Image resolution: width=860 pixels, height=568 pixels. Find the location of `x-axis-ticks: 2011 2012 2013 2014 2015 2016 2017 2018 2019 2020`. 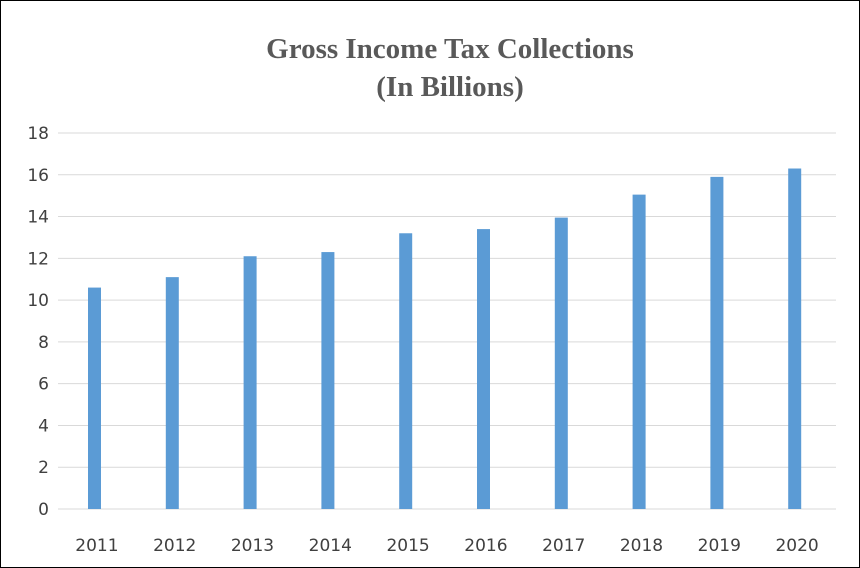

x-axis-ticks: 2011 2012 2013 2014 2015 2016 2017 2018 2019 2020 is located at coordinates (446, 546).